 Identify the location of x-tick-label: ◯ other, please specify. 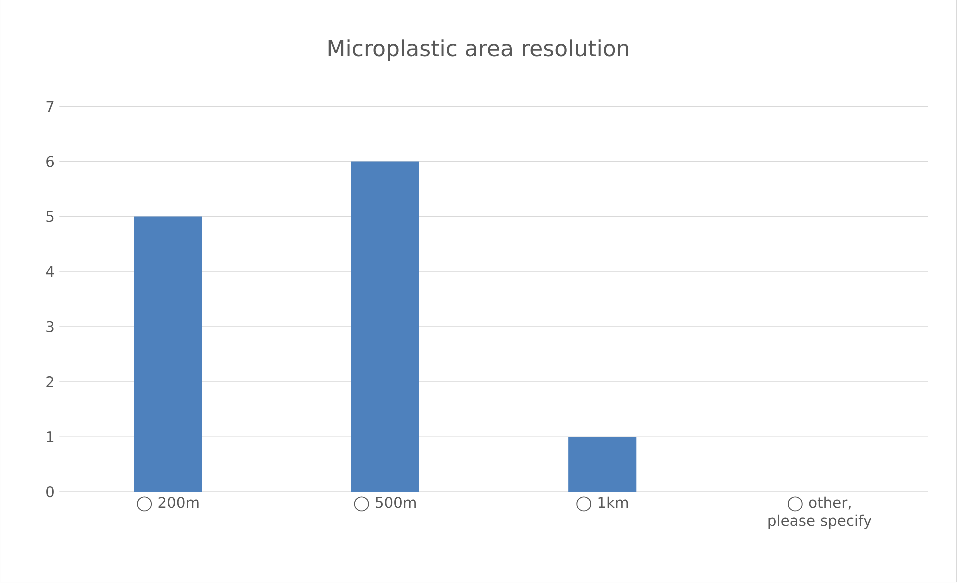
(820, 513).